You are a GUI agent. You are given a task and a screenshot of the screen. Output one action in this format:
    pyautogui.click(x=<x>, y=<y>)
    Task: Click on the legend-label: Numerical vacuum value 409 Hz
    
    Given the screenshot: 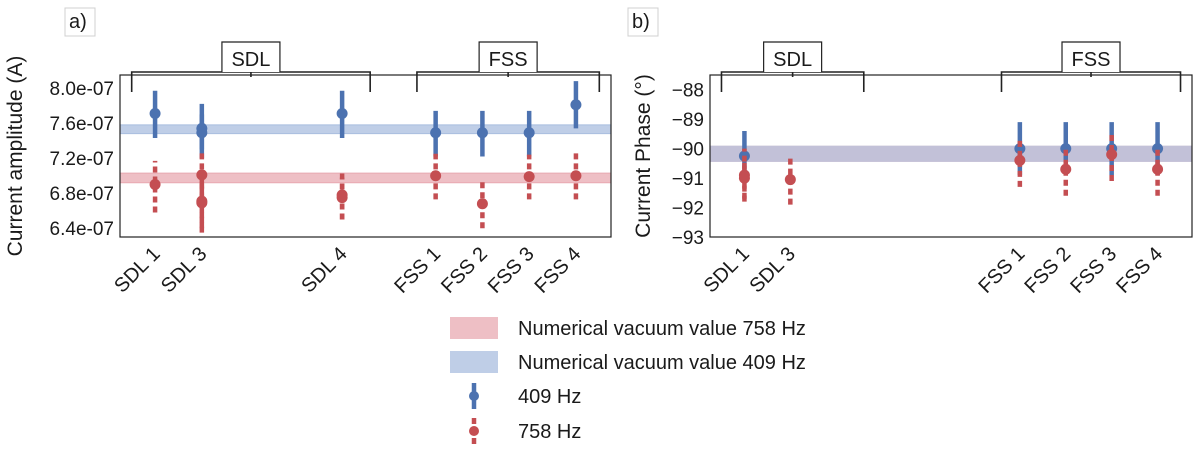 What is the action you would take?
    pyautogui.click(x=662, y=363)
    